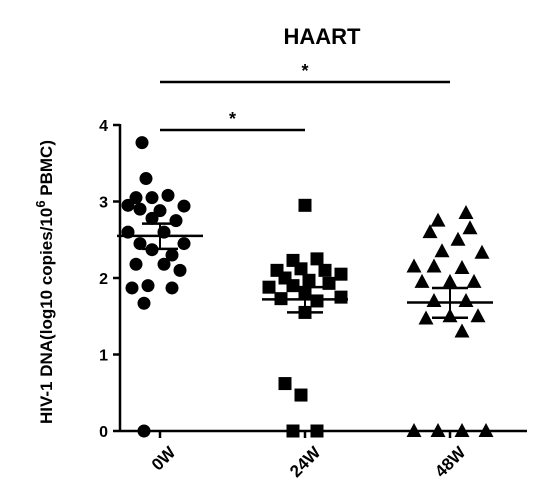 This screenshot has height=501, width=533. Describe the element at coordinates (232, 119) in the screenshot. I see `significance-label-0W-24W: *` at that location.